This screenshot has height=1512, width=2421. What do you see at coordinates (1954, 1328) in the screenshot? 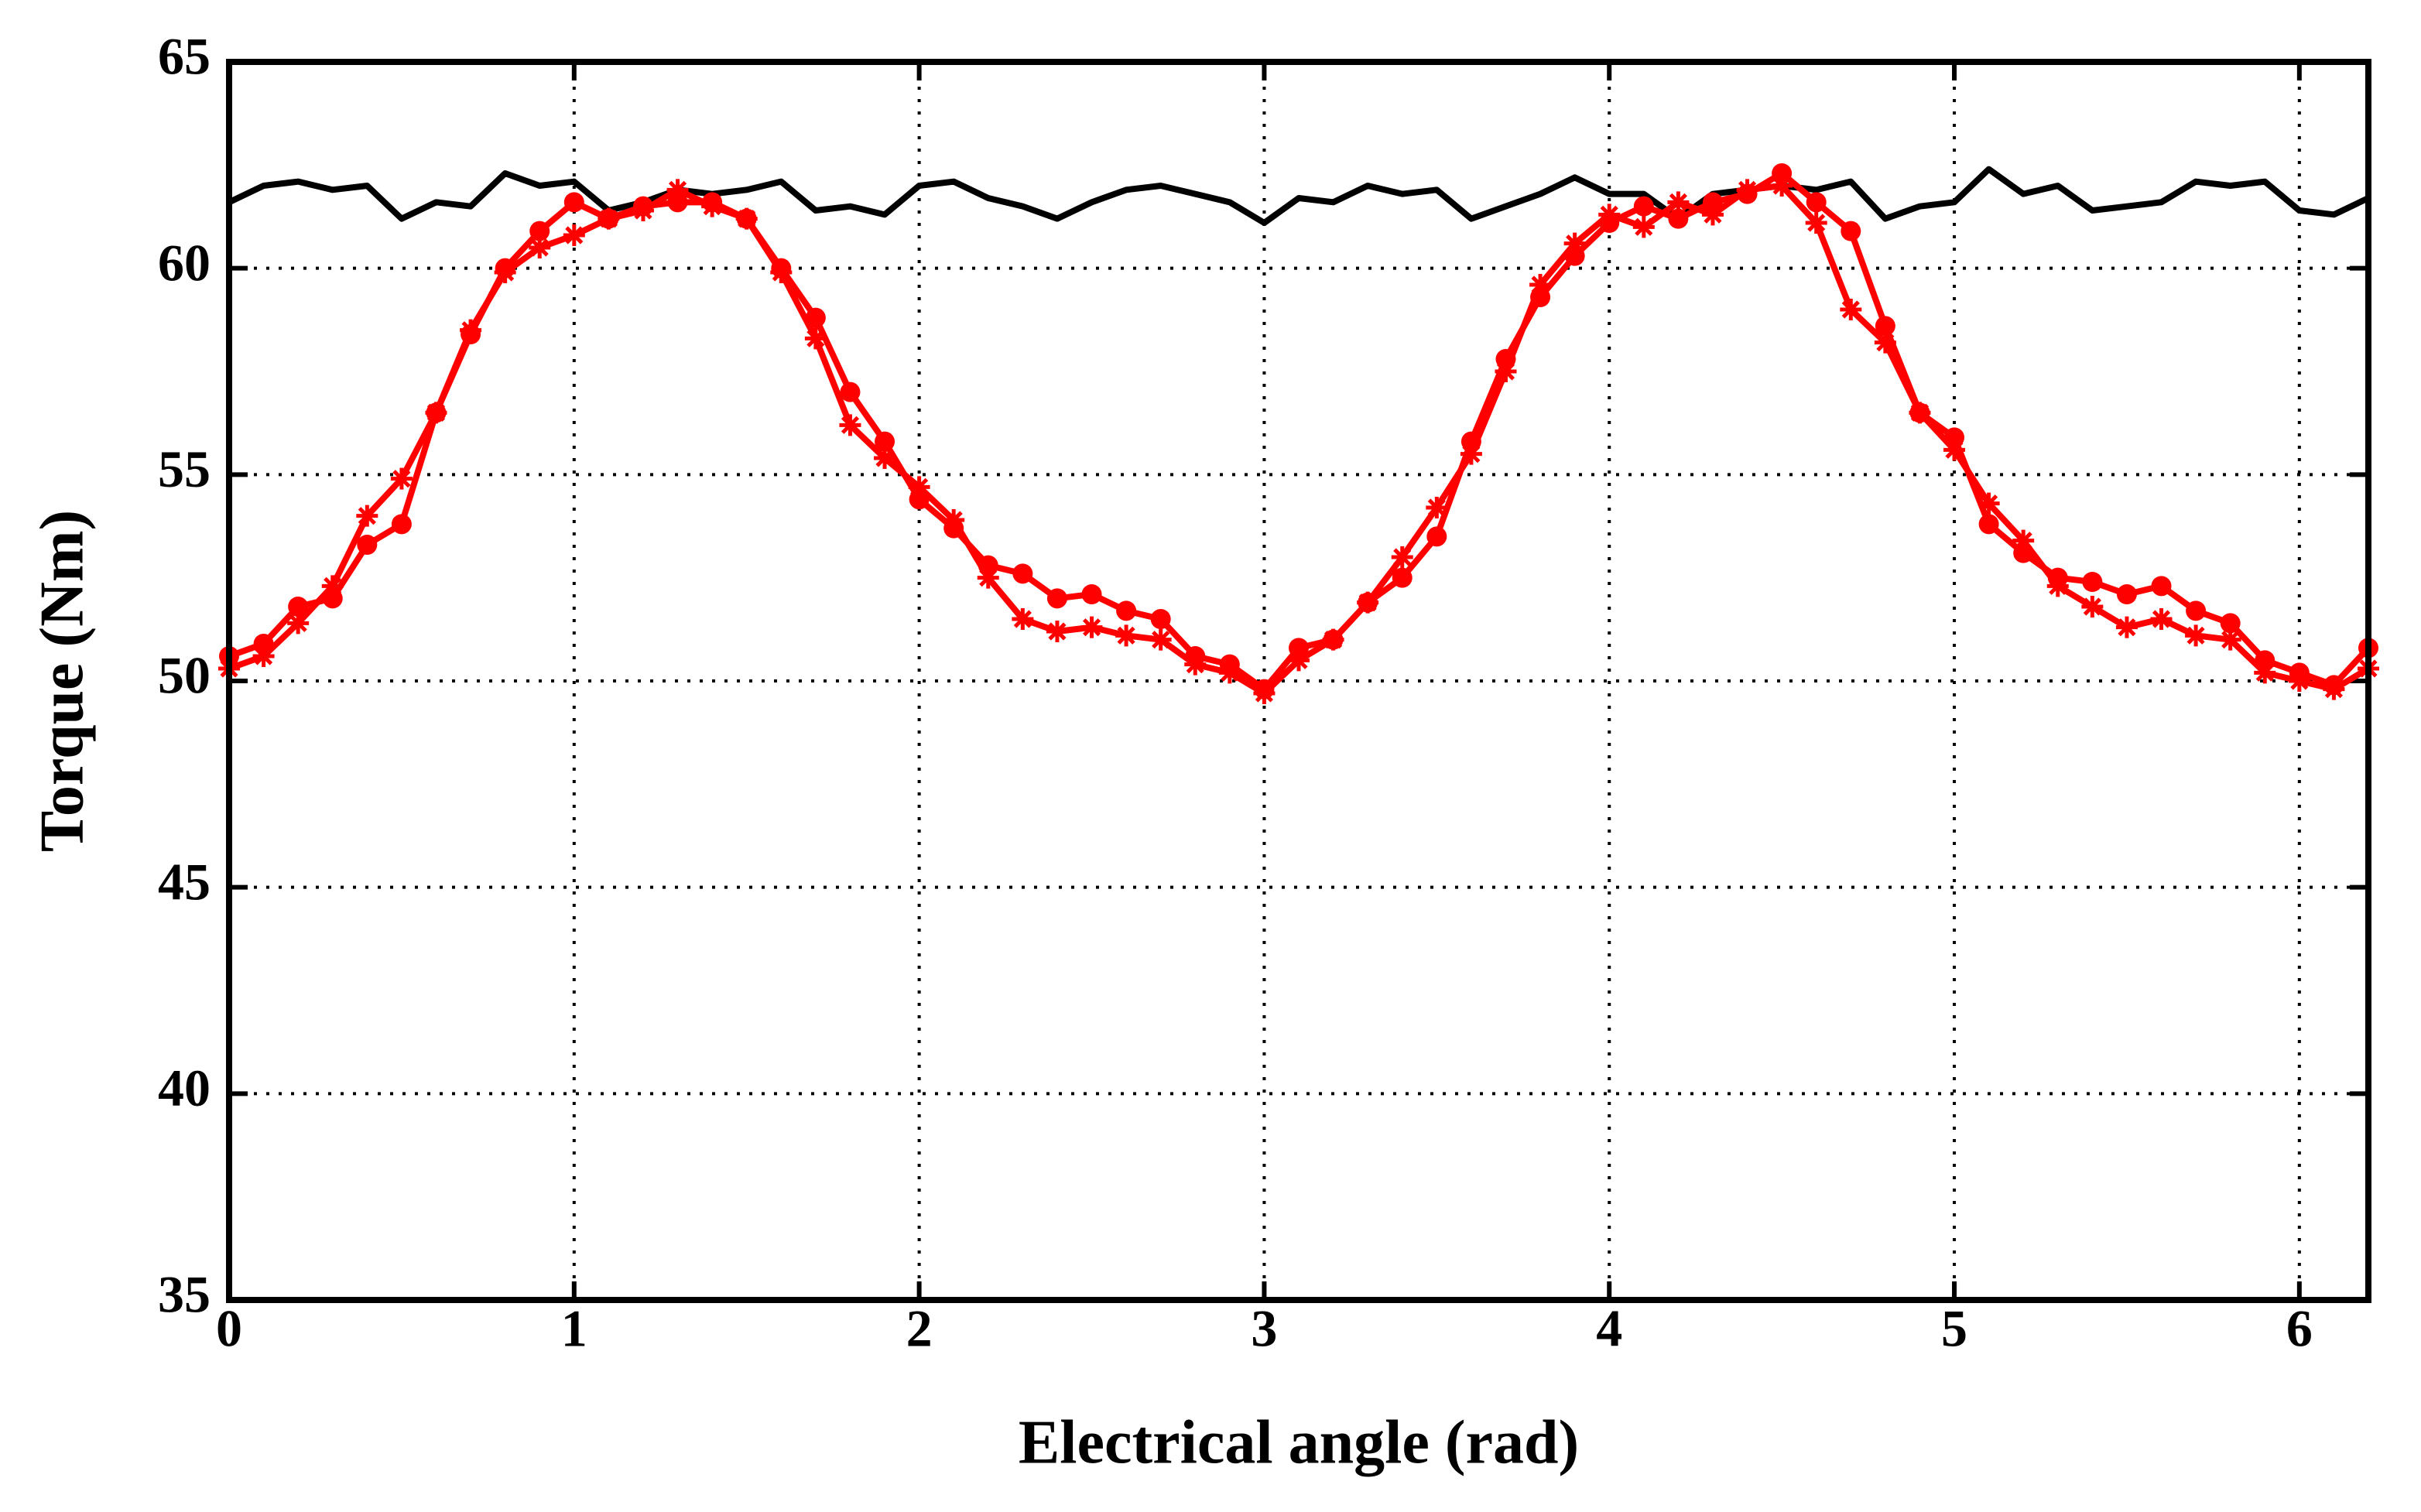
I see `x-tick-label: 5` at bounding box center [1954, 1328].